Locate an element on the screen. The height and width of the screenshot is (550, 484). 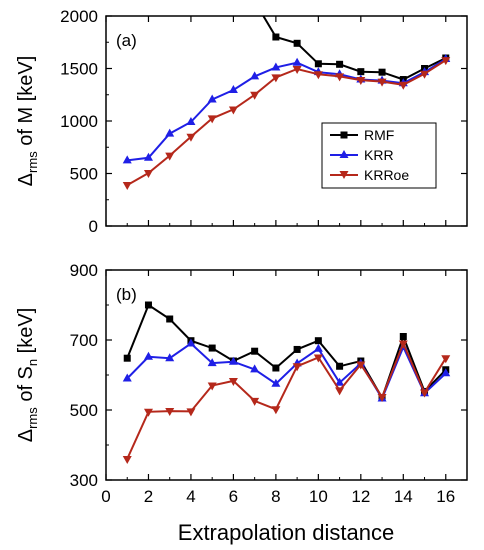
b-series-line-krroe is located at coordinates (286, 400).